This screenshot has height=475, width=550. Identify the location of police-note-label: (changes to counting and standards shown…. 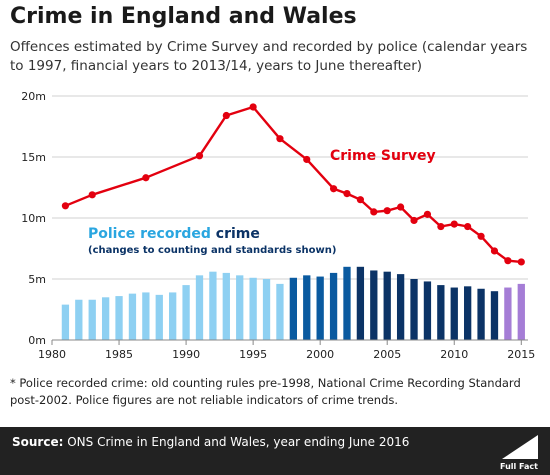
(212, 250).